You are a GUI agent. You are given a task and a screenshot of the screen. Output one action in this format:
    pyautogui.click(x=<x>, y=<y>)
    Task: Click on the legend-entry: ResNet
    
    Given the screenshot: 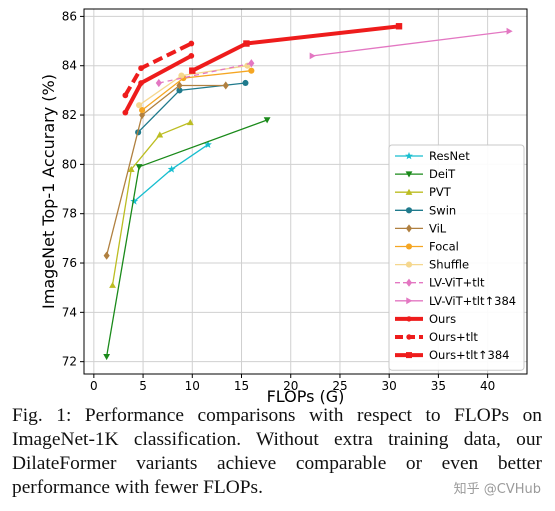 What is the action you would take?
    pyautogui.click(x=432, y=156)
    